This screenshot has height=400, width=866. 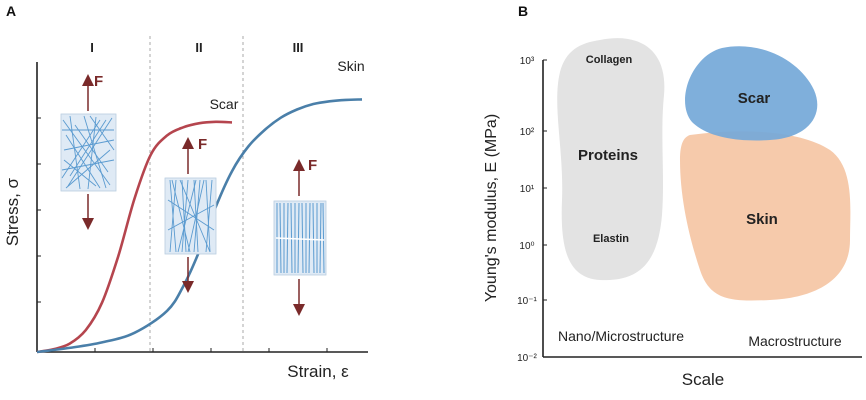 What do you see at coordinates (300, 236) in the screenshot?
I see `fibre-network-aligned-illustration: F` at bounding box center [300, 236].